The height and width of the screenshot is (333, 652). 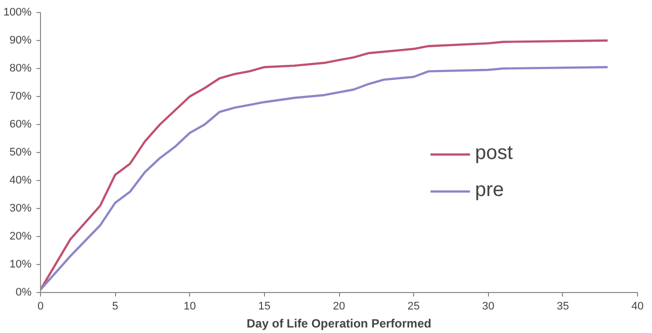 What do you see at coordinates (494, 153) in the screenshot?
I see `legend-label: post` at bounding box center [494, 153].